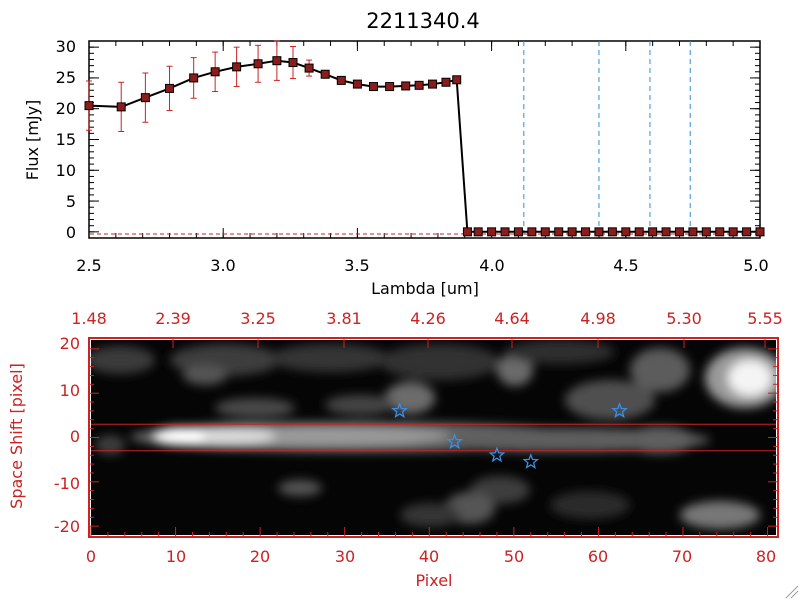 The height and width of the screenshot is (600, 800). What do you see at coordinates (32, 140) in the screenshot?
I see `y-axis-label: Flux [mJy]` at bounding box center [32, 140].